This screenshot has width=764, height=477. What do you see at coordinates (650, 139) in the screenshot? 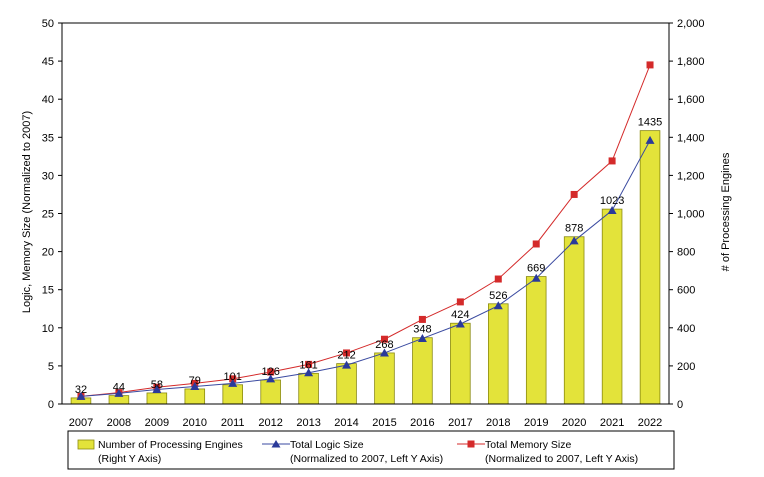
I see `point-logic-2022` at bounding box center [650, 139].